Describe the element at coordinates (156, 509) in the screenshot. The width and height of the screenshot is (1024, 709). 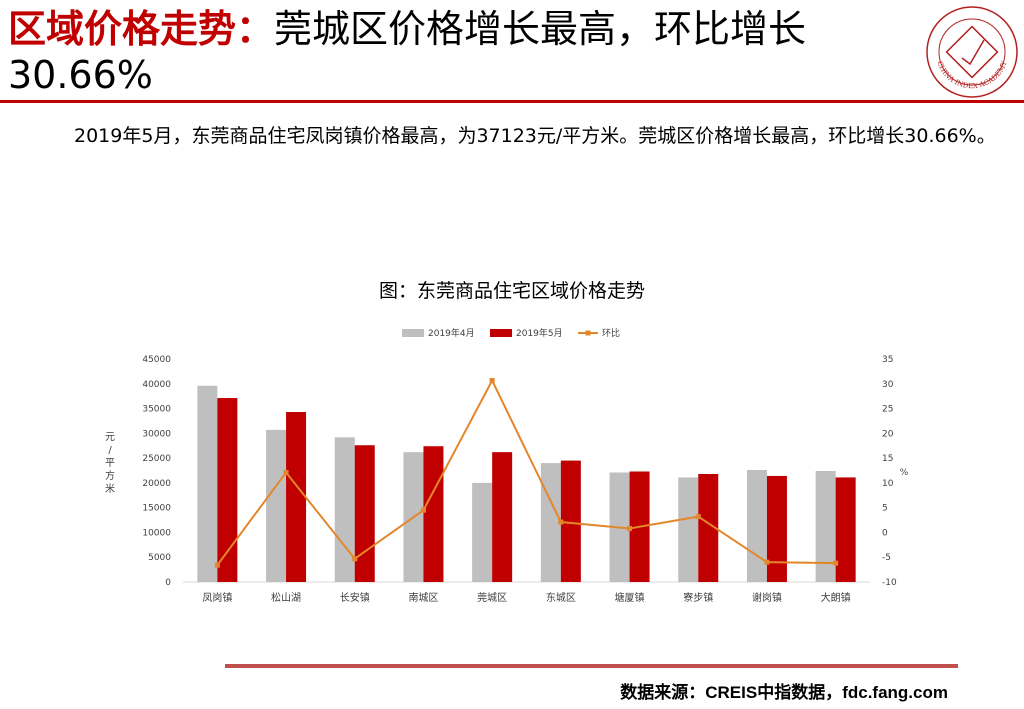
I see `y-tick-label: 15000` at that location.